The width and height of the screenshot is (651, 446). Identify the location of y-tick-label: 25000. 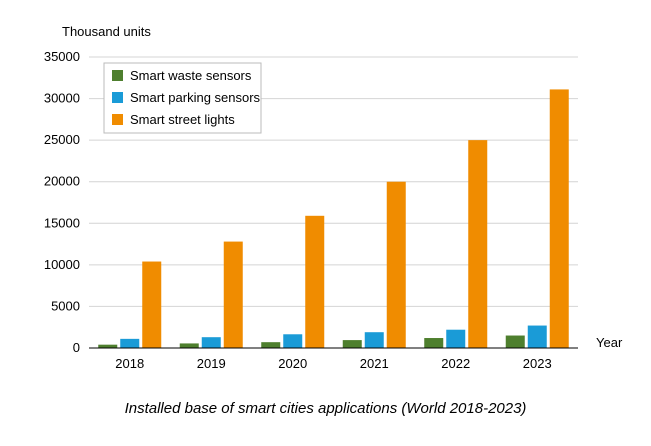
(62, 139).